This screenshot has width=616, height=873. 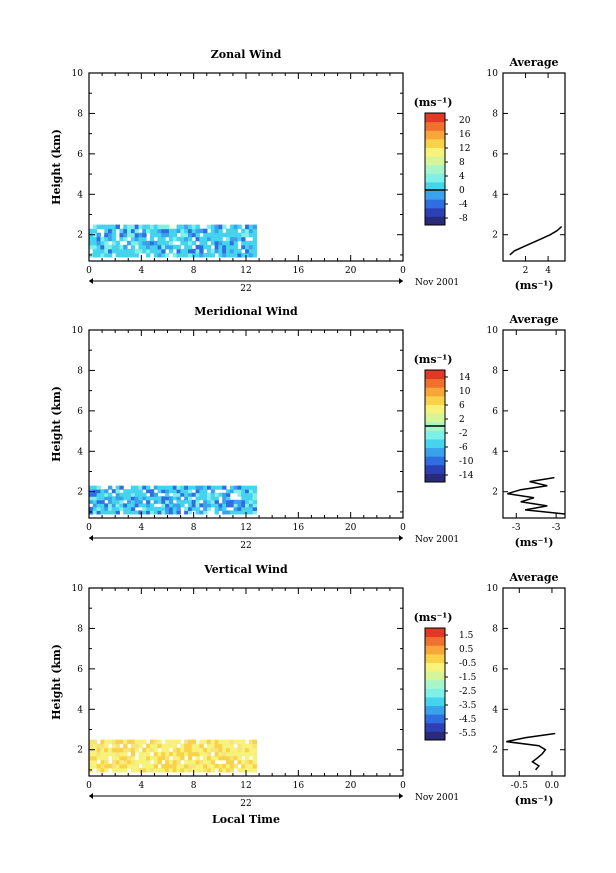 I want to click on average-y-tick-label: 10, so click(x=493, y=331).